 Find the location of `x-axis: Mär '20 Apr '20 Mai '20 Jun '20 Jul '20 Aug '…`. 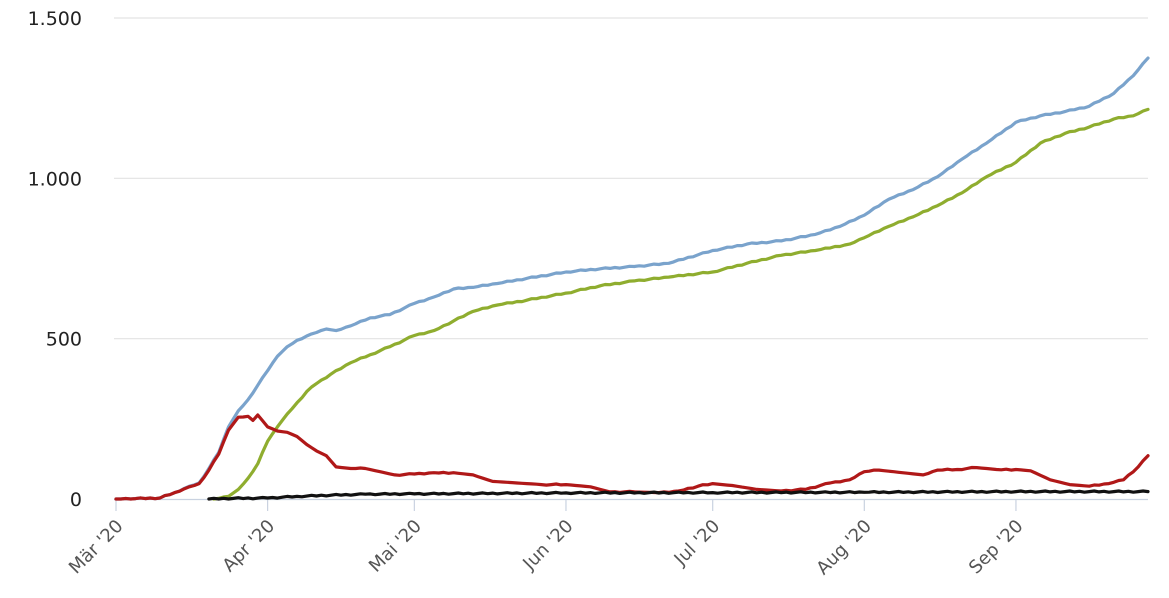

x-axis: Mär '20 Apr '20 Mai '20 Jun '20 Jul '20 Aug '… is located at coordinates (606, 538).